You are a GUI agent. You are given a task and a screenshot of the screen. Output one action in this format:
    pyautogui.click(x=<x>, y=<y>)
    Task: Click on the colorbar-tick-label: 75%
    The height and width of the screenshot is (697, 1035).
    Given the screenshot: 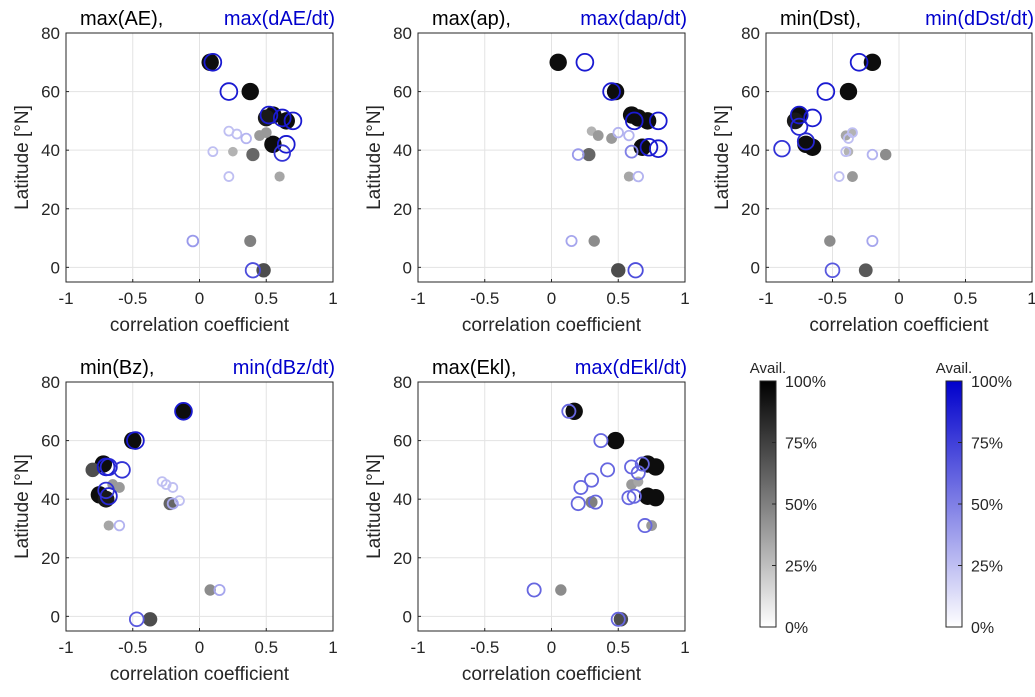 What is the action you would take?
    pyautogui.click(x=801, y=444)
    